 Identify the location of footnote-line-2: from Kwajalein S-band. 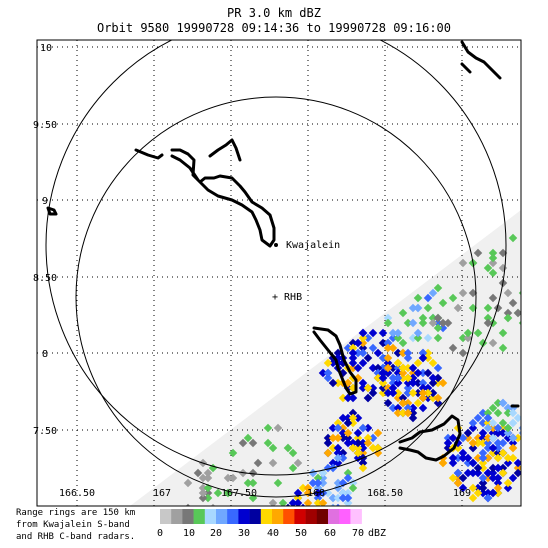
(73, 525).